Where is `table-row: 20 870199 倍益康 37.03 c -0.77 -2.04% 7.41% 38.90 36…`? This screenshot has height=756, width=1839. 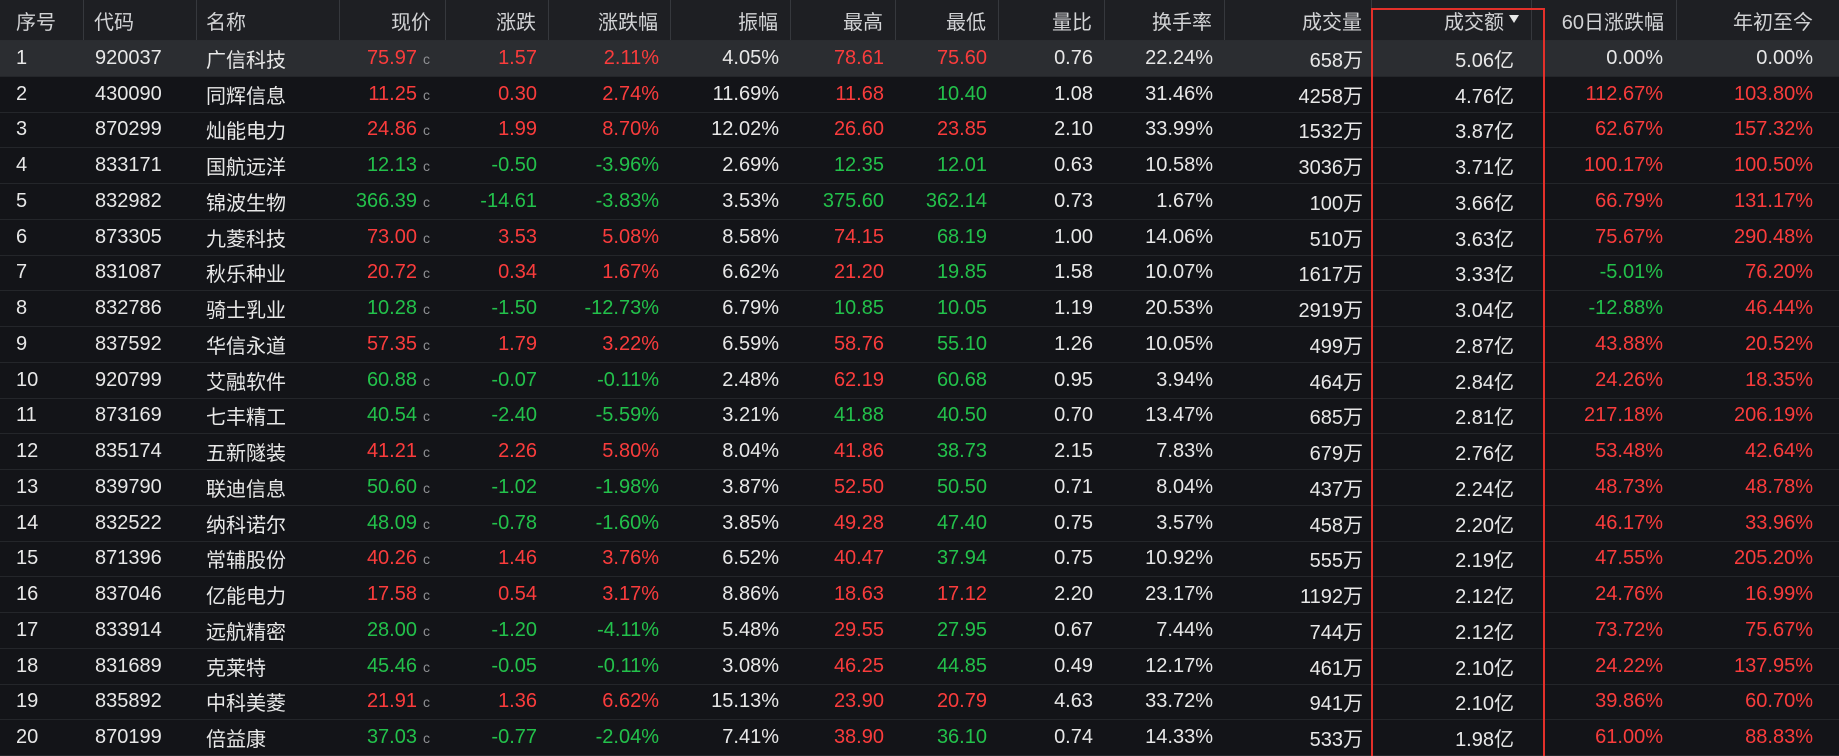 table-row: 20 870199 倍益康 37.03 c -0.77 -2.04% 7.41% 38.90 36… is located at coordinates (919, 738).